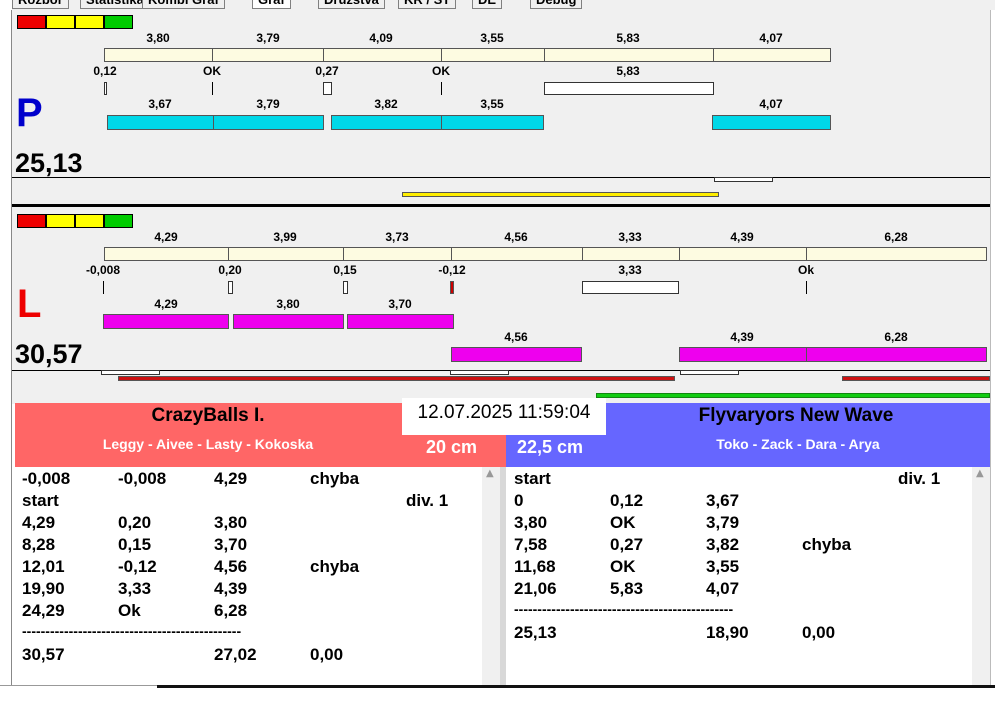 The height and width of the screenshot is (701, 995). Describe the element at coordinates (452, 270) in the screenshot. I see `diff-label: -0,12` at that location.